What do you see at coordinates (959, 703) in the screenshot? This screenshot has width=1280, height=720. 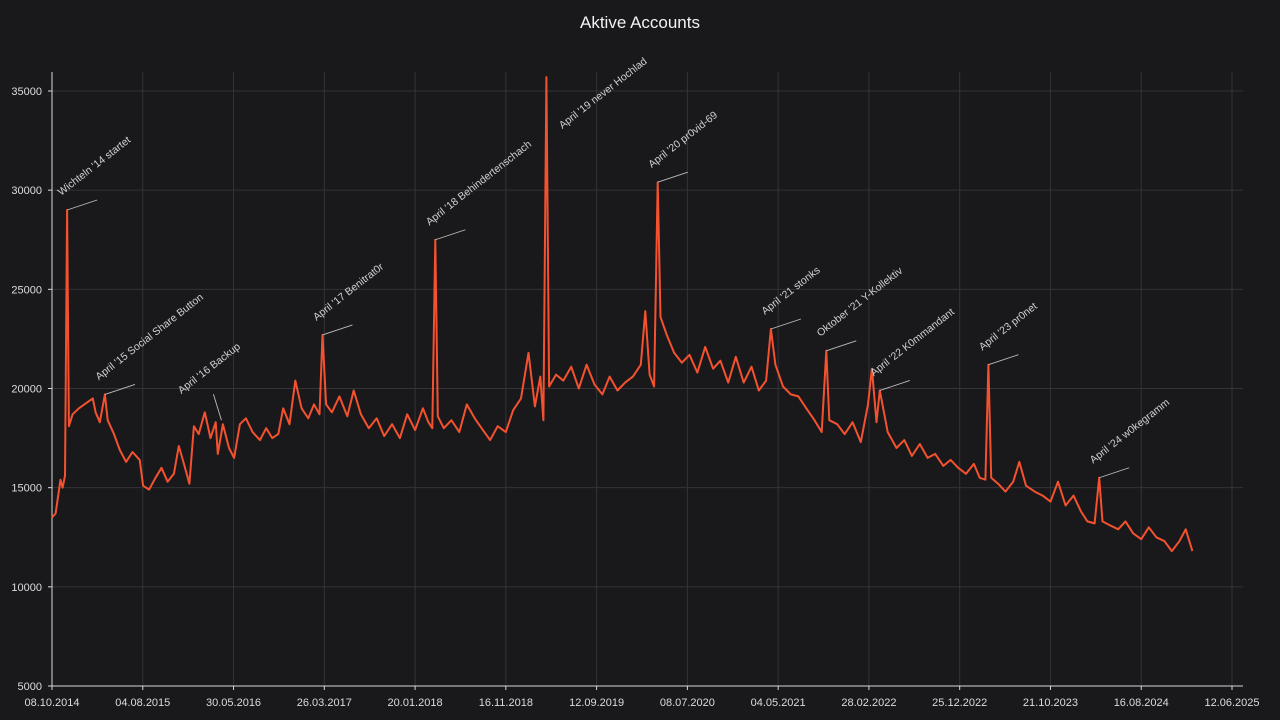 I see `x-tick-label: 25.12.2022` at bounding box center [959, 703].